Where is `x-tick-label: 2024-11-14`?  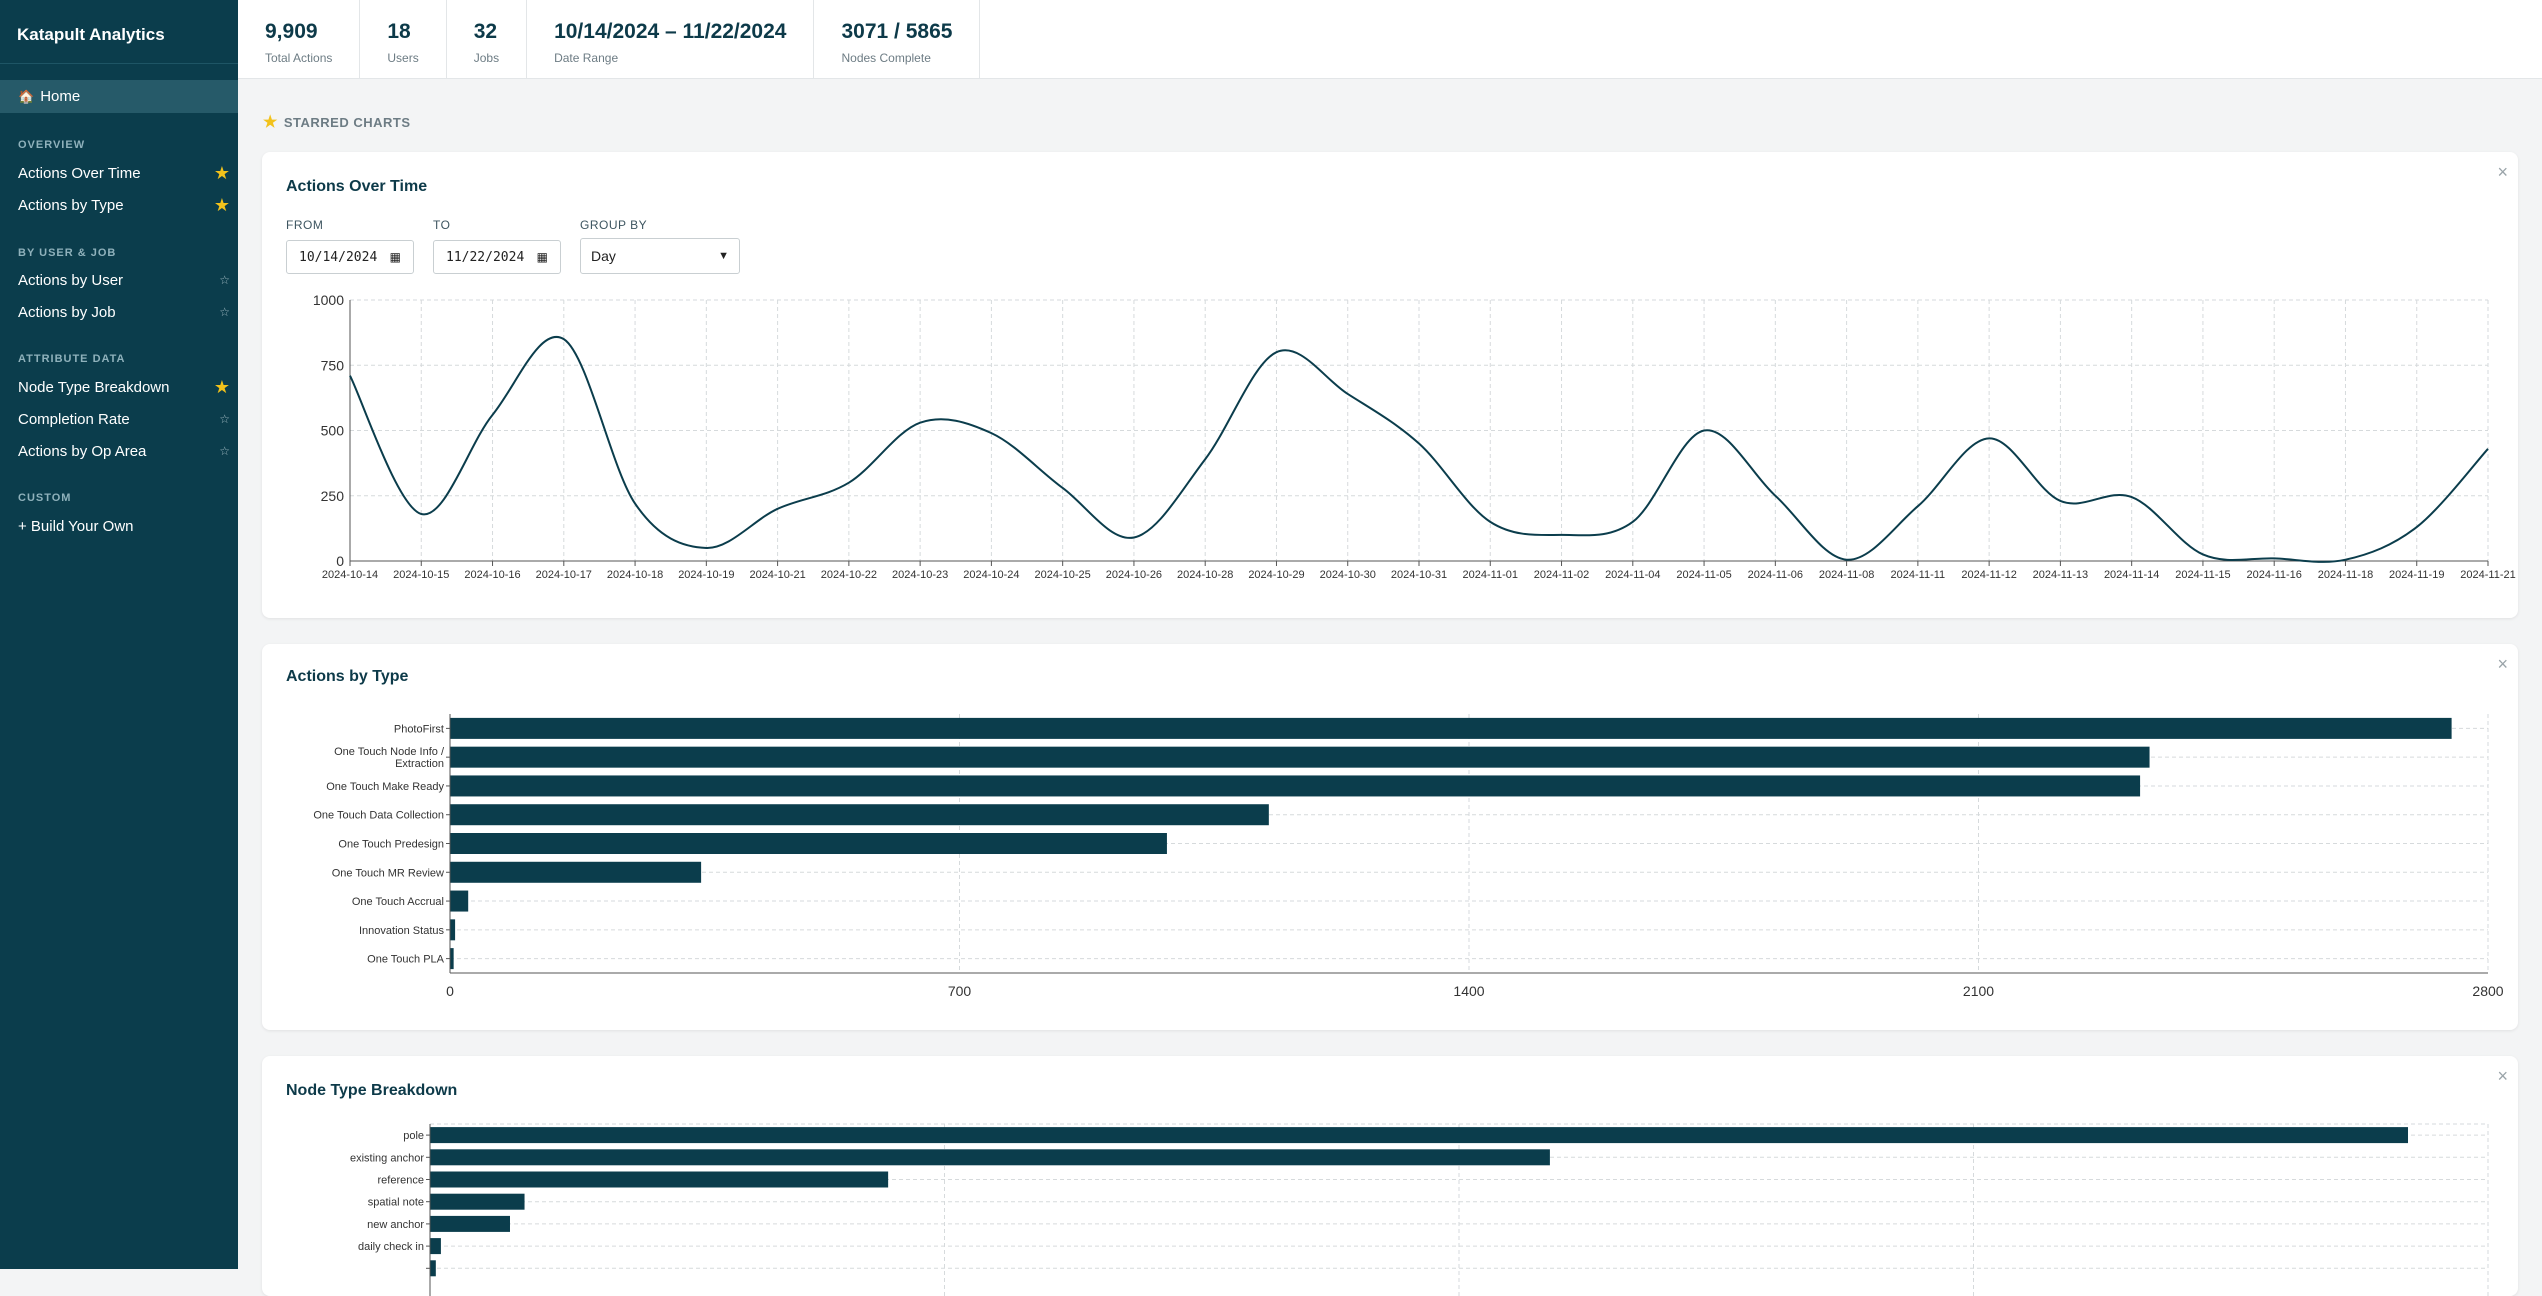
x-tick-label: 2024-11-14 is located at coordinates (2131, 575).